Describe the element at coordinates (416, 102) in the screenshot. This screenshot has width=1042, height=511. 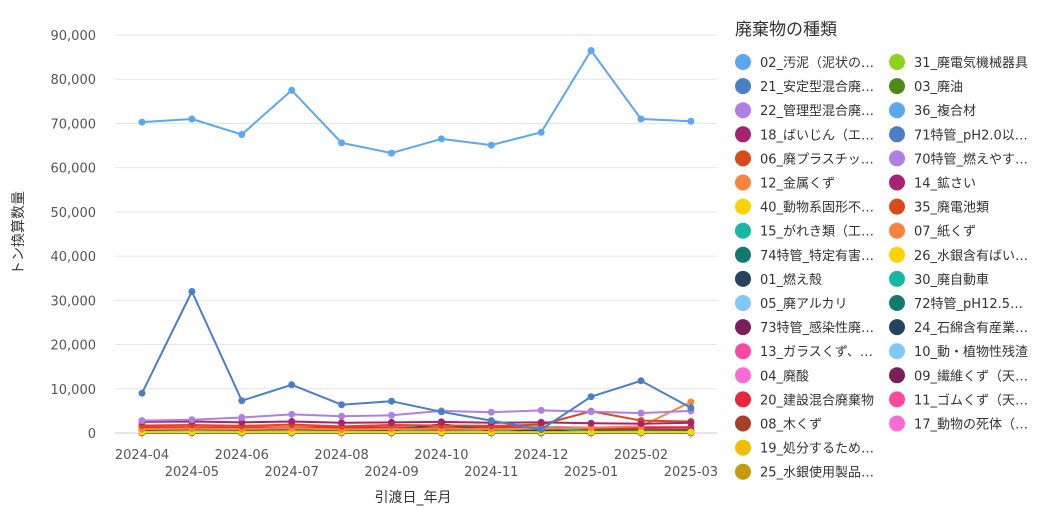
I see `series` at that location.